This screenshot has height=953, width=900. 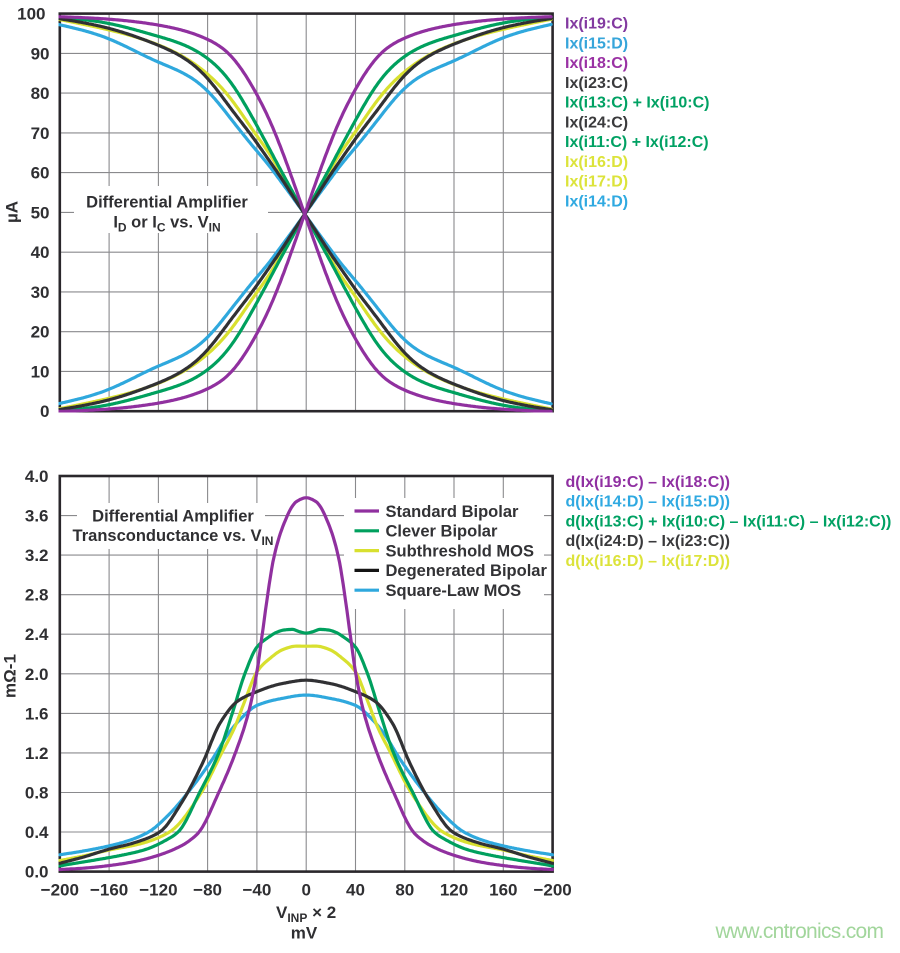 What do you see at coordinates (37, 476) in the screenshot?
I see `svg-text: 4.0` at bounding box center [37, 476].